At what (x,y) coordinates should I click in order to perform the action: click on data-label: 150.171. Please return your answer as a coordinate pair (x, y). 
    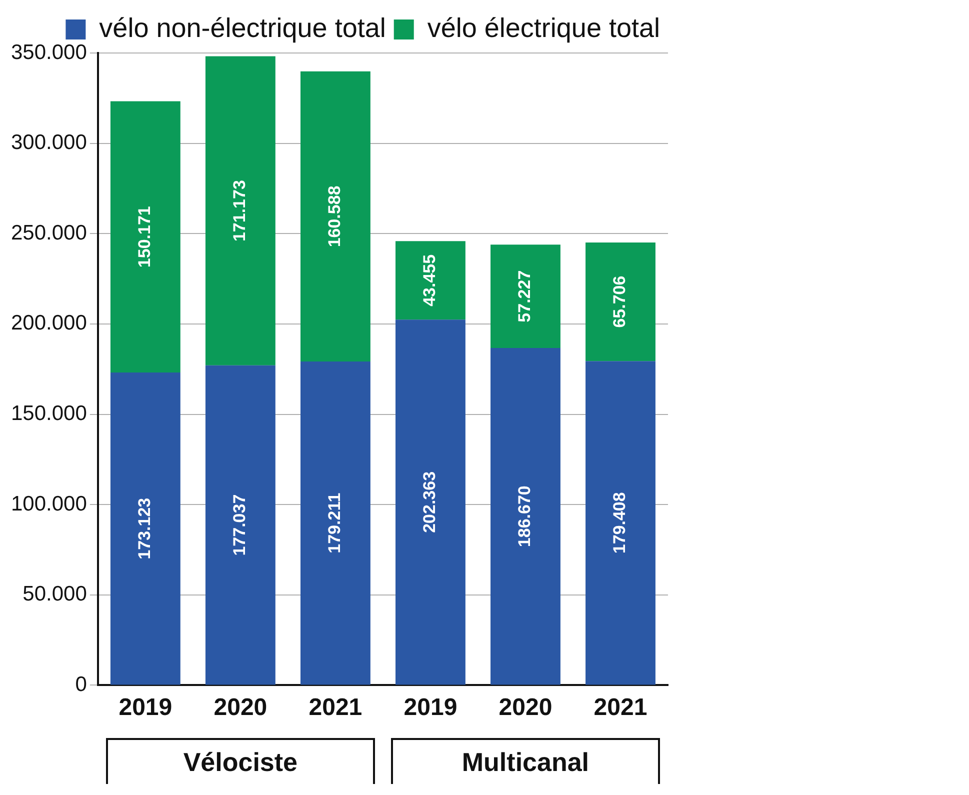
    Looking at the image, I should click on (144, 237).